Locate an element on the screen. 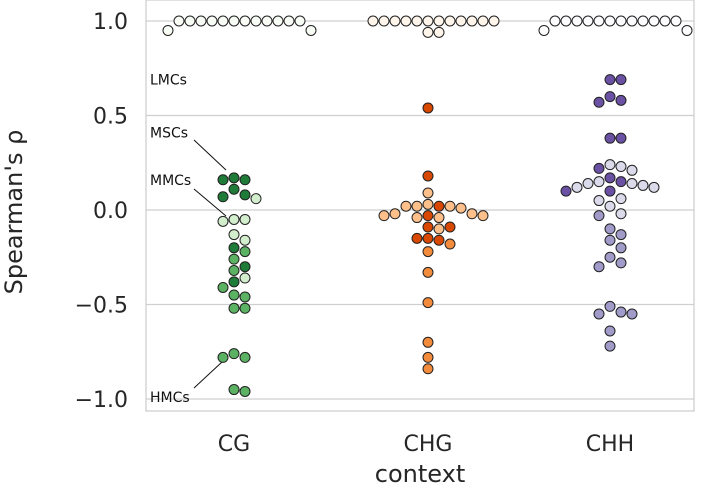 The width and height of the screenshot is (709, 489). y-axis-title: Spearman's ρ is located at coordinates (14, 212).